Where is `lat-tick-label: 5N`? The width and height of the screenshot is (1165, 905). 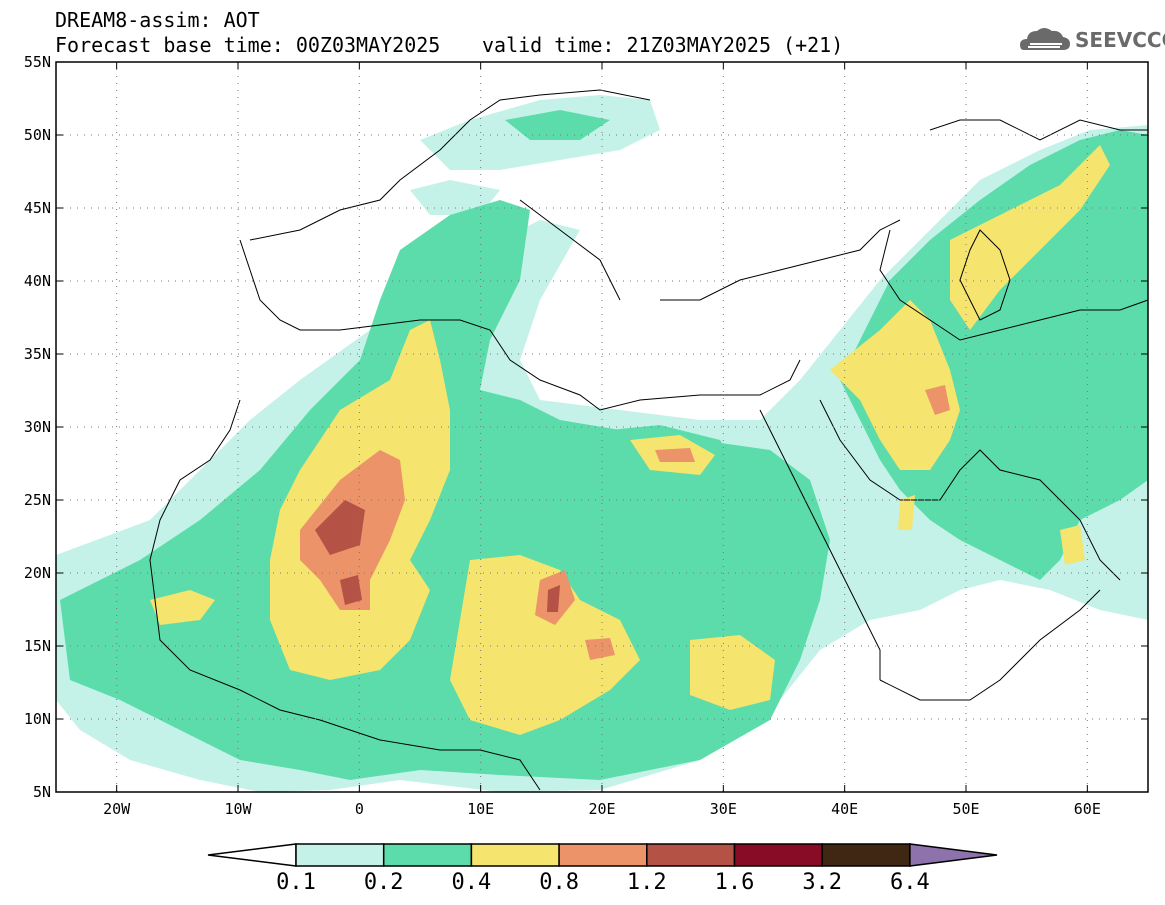 lat-tick-label: 5N is located at coordinates (42, 792).